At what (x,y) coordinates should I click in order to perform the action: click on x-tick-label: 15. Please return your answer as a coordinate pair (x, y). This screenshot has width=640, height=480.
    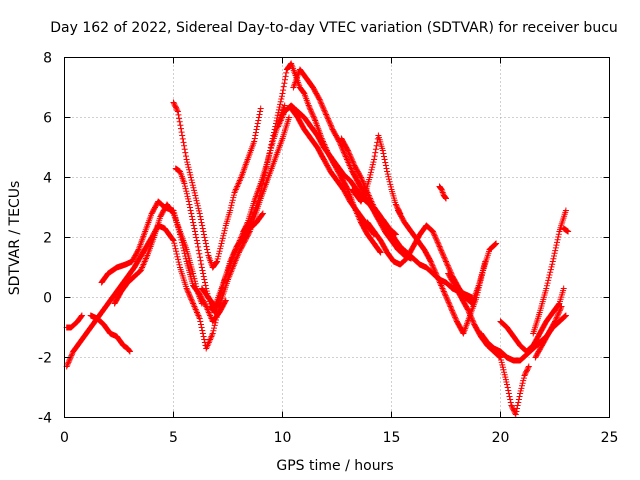
    Looking at the image, I should click on (392, 438).